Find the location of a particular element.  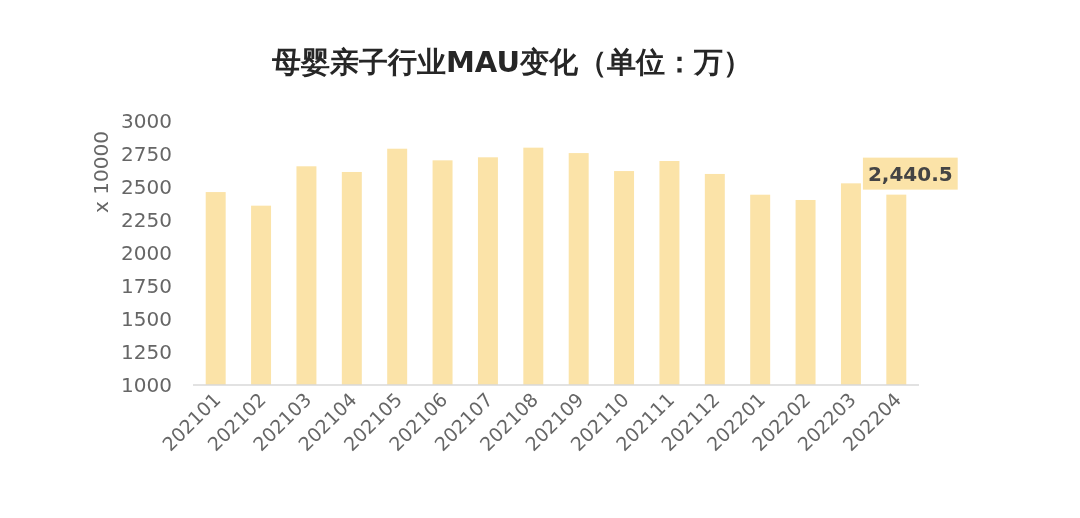

y-tick-label: 1250 is located at coordinates (146, 351).